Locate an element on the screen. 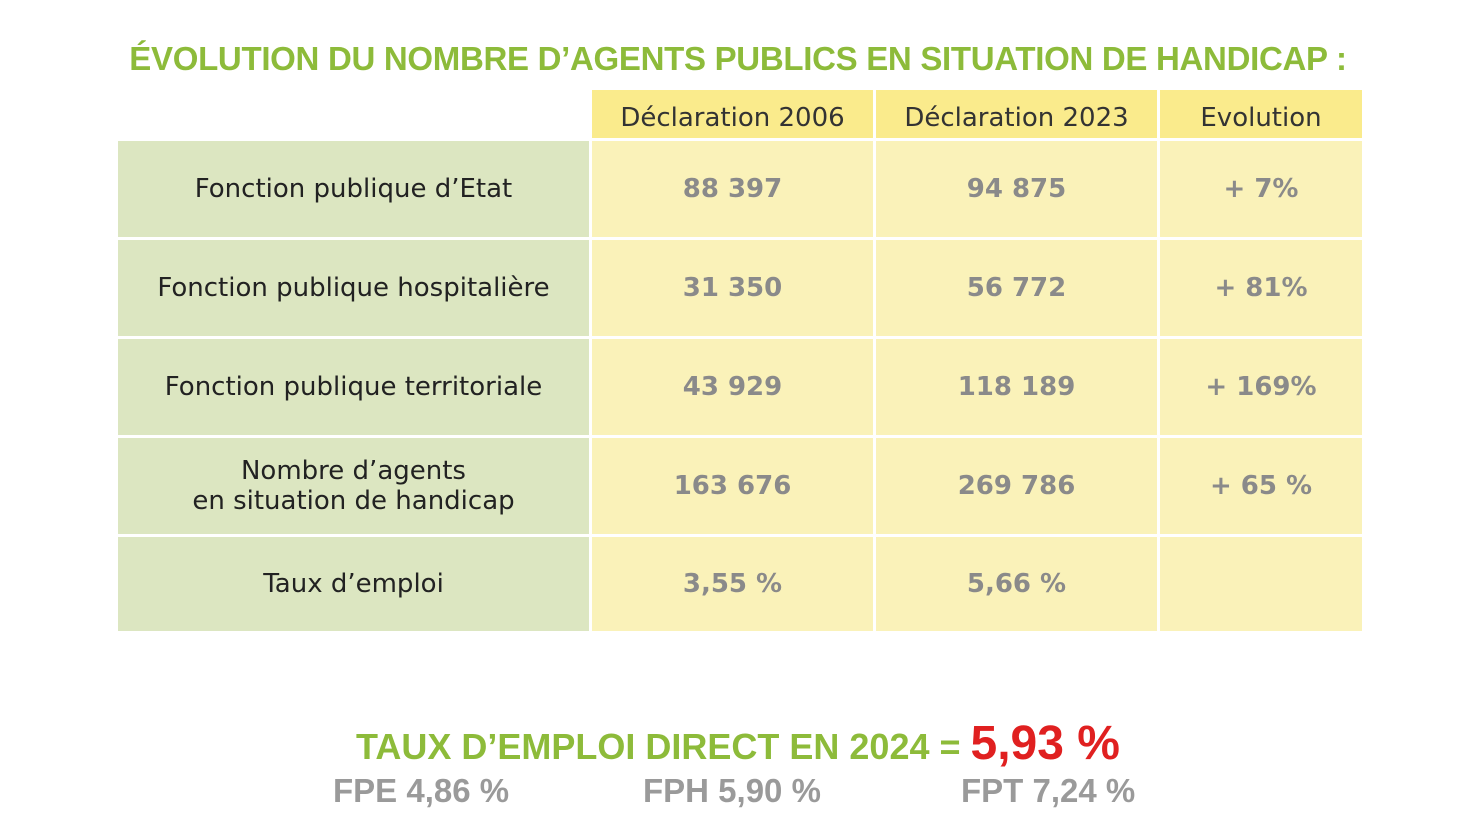 The image size is (1476, 837). row-label-text: Fonction publique d’Etat is located at coordinates (353, 189).